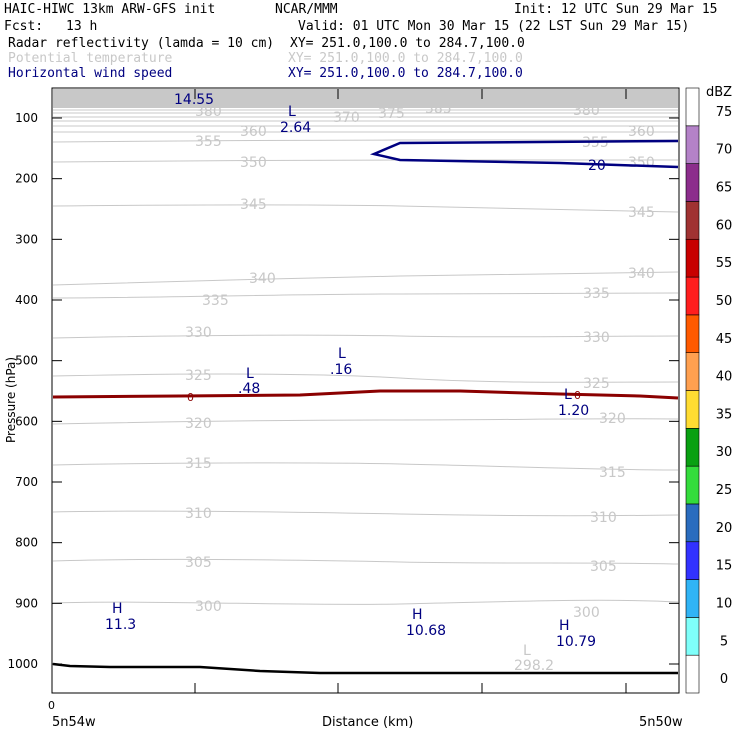  I want to click on colorbar-level-label: 5, so click(724, 641).